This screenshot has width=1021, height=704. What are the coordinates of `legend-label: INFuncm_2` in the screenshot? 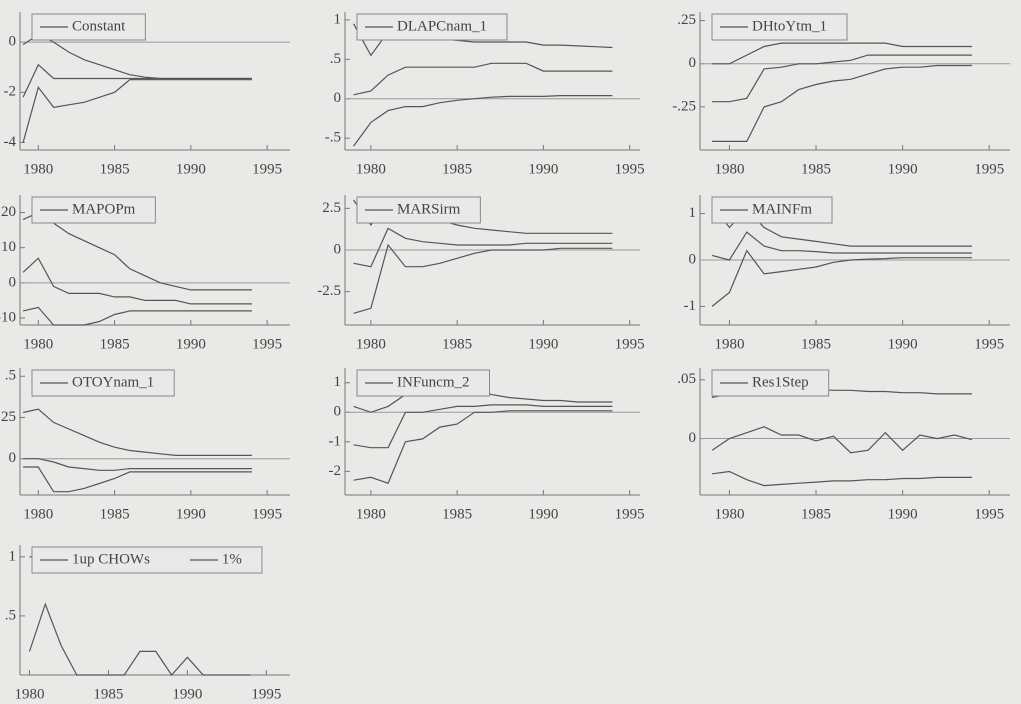 It's located at (433, 382).